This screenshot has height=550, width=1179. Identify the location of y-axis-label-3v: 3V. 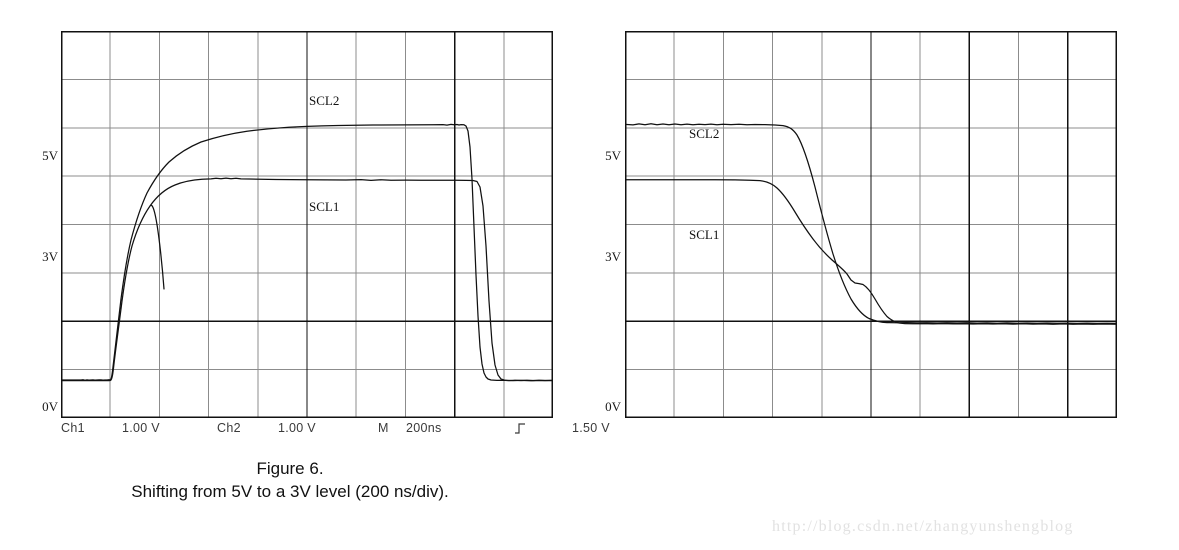
(50, 256).